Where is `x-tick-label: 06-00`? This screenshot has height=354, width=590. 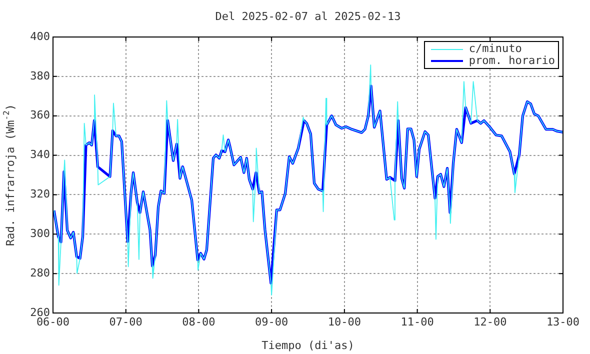
x-tick-label: 06-00 is located at coordinates (53, 321).